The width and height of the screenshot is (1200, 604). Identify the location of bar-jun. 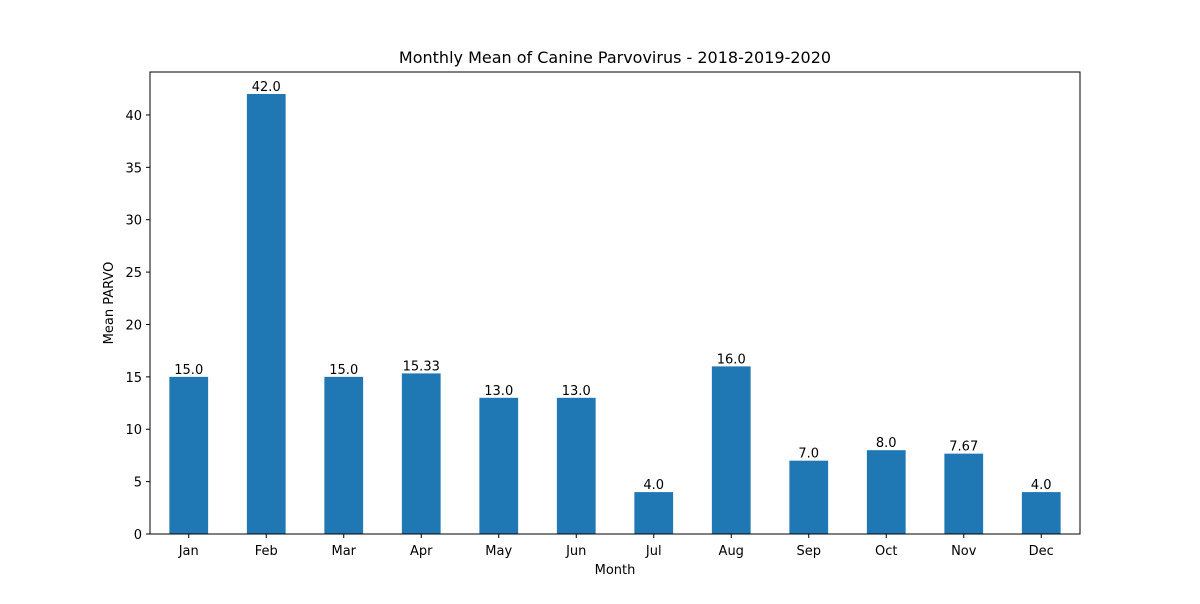
(576, 465).